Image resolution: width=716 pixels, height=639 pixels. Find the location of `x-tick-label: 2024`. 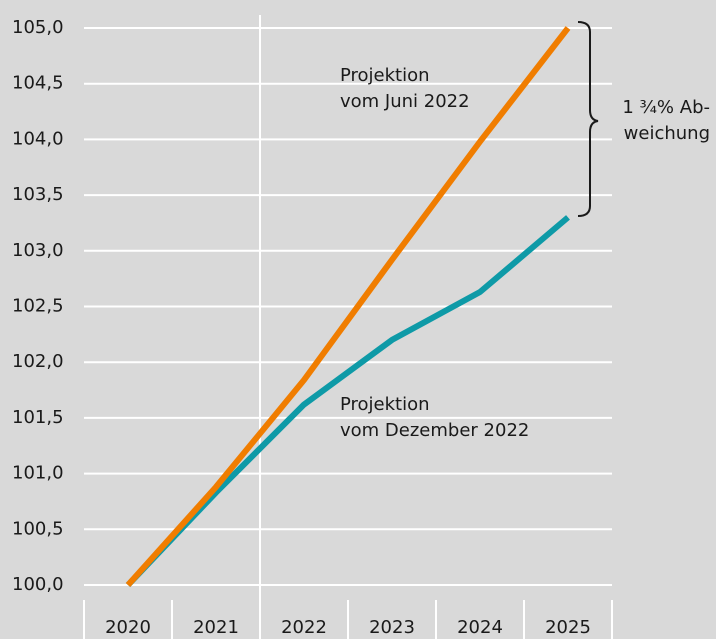

x-tick-label: 2024 is located at coordinates (480, 627).